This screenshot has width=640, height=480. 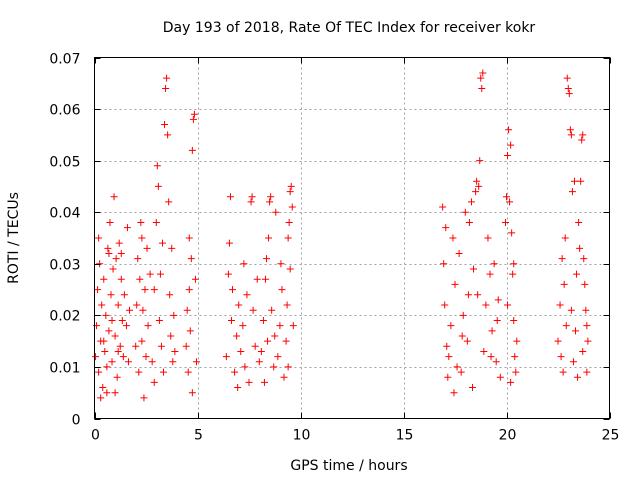 What do you see at coordinates (64, 266) in the screenshot?
I see `y-tick-label: 0.03` at bounding box center [64, 266].